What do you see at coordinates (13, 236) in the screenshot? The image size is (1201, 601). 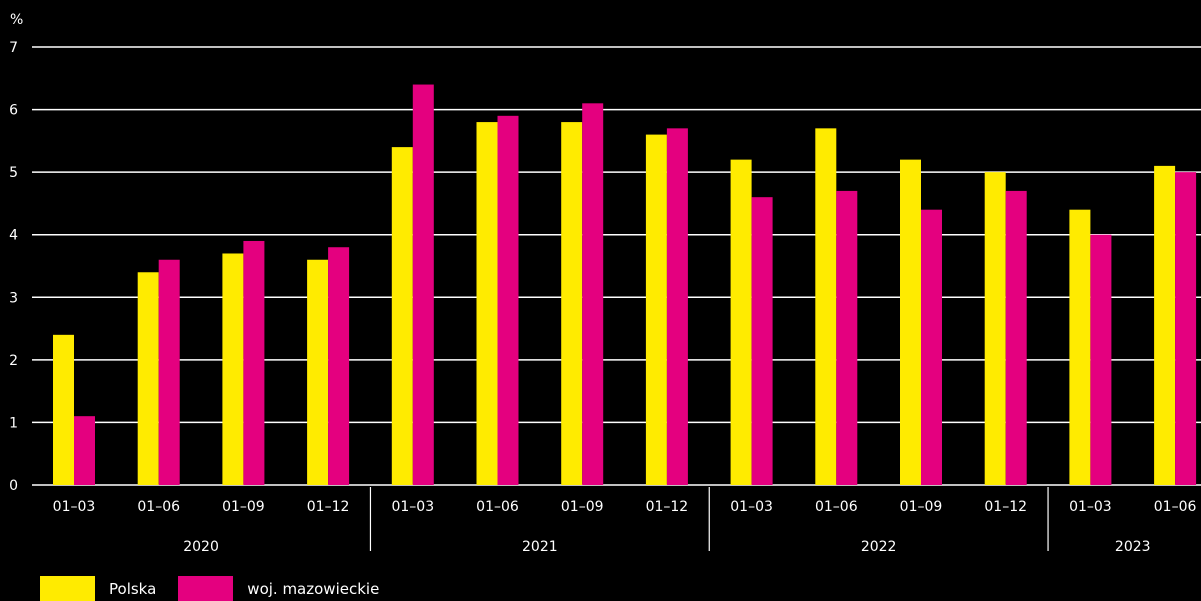 I see `y-tick-label: 4` at bounding box center [13, 236].